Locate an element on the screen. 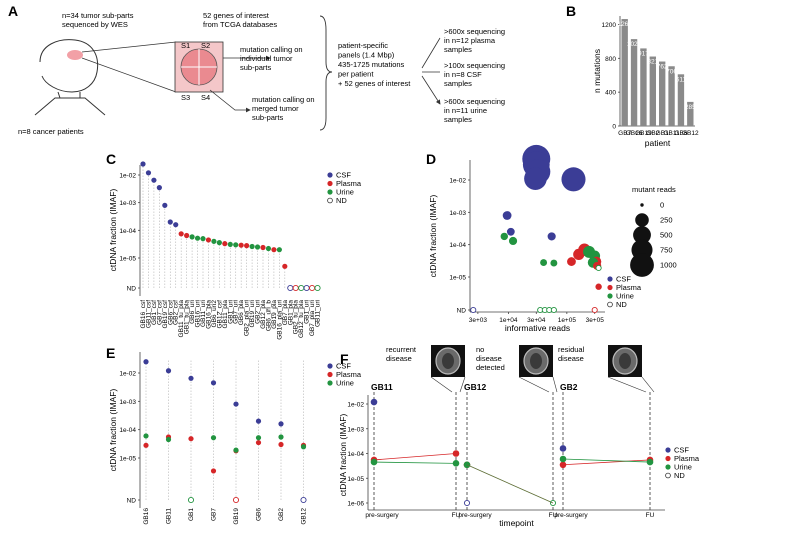  y-tick-label: 800 is located at coordinates (610, 59).